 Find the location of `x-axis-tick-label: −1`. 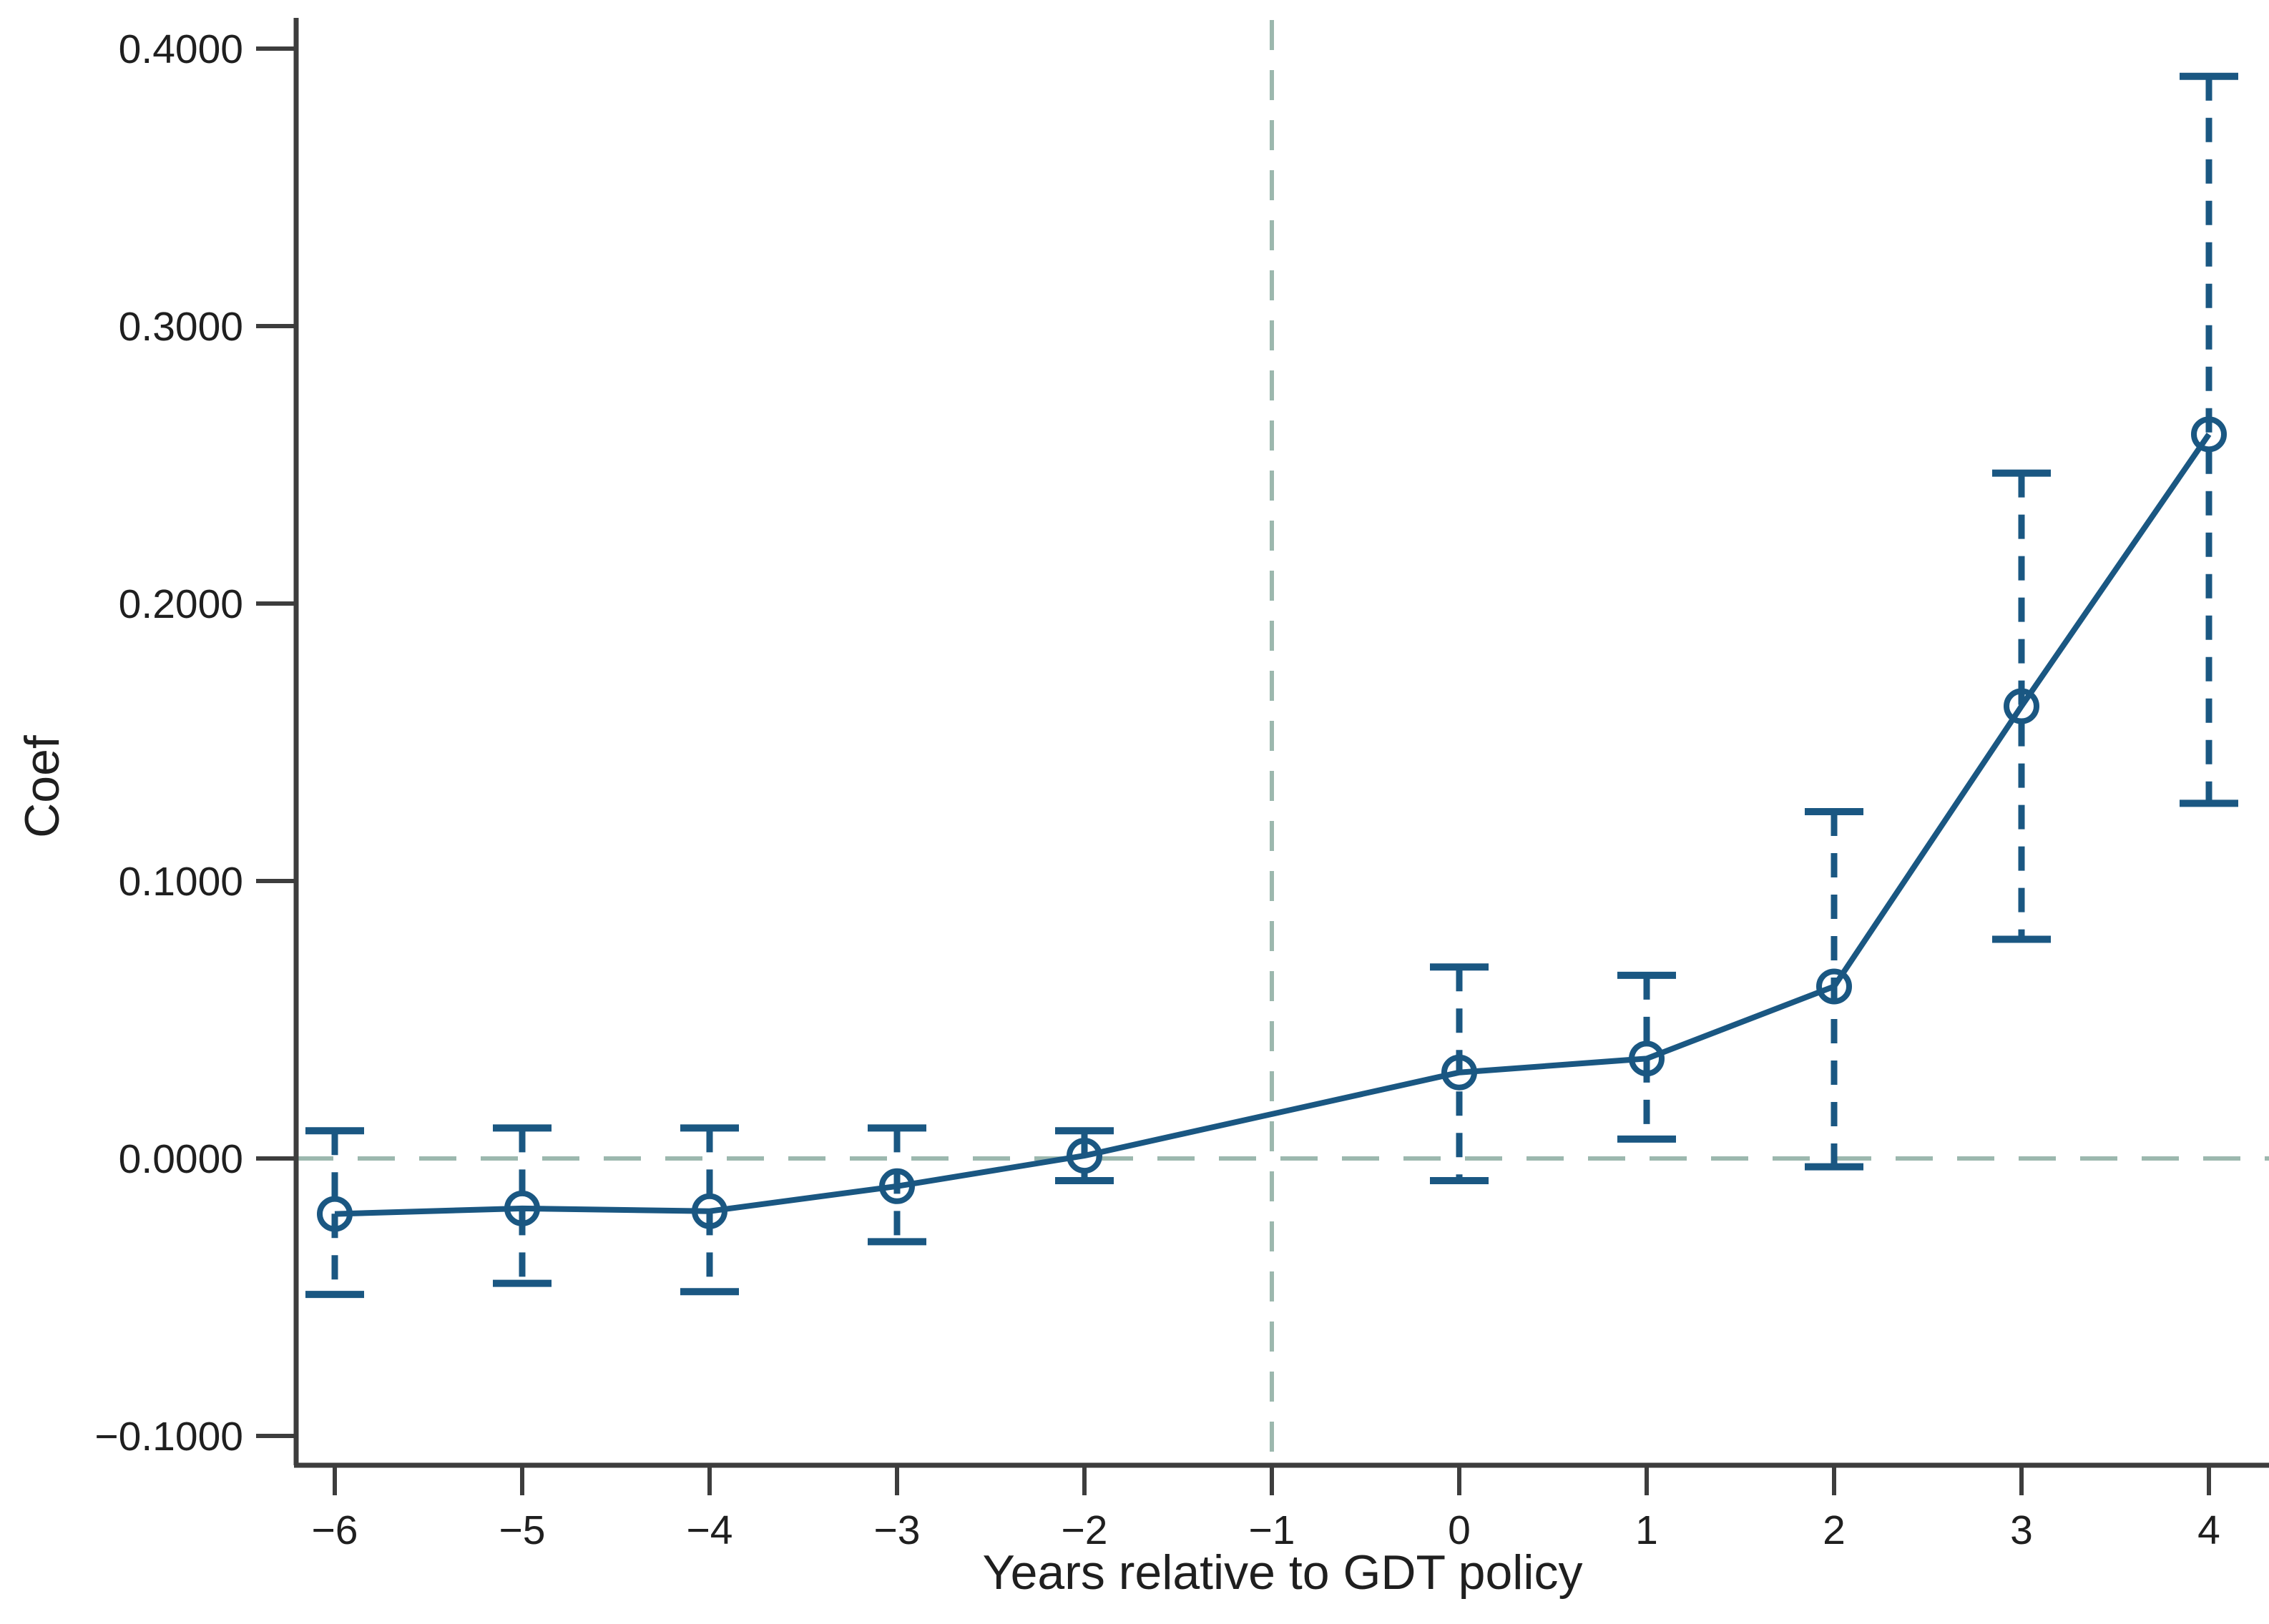

x-axis-tick-label: −1 is located at coordinates (1272, 1530).